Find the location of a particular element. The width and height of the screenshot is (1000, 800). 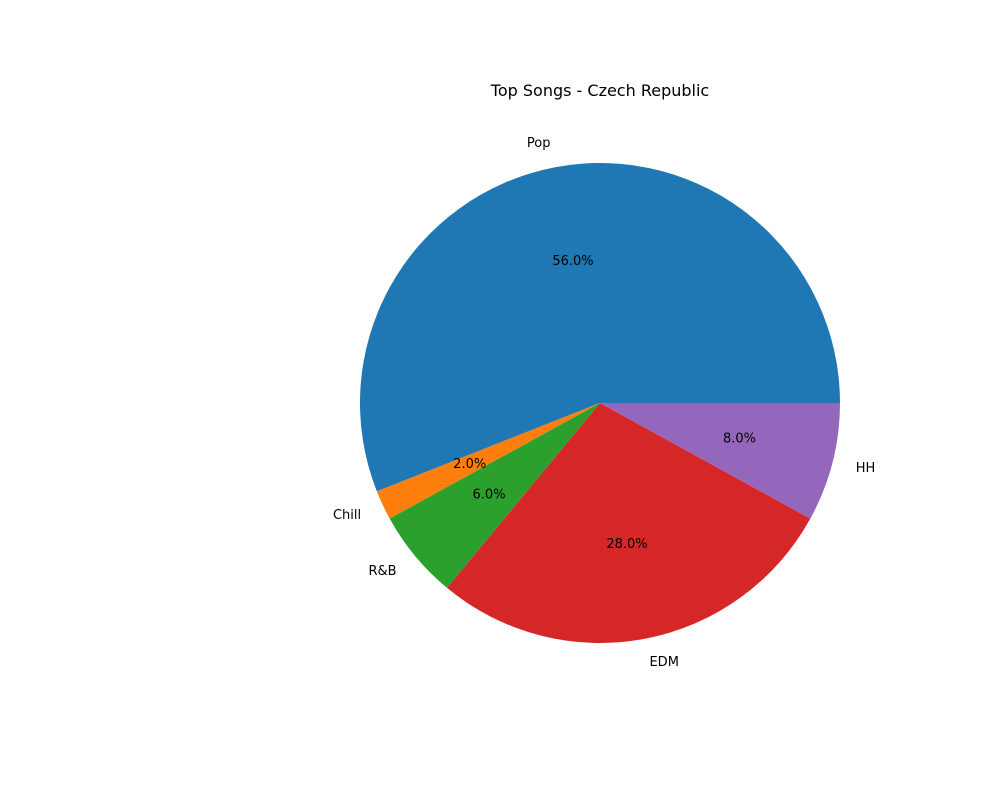

category-label-r-b: R&B is located at coordinates (382, 571).